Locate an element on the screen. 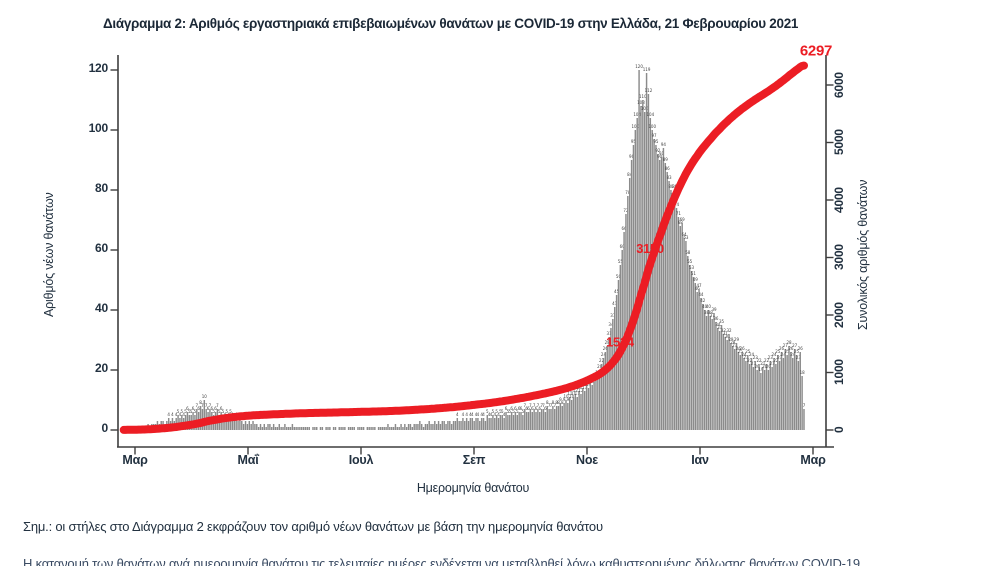 The width and height of the screenshot is (988, 566). bar-value-label: 14 is located at coordinates (589, 384).